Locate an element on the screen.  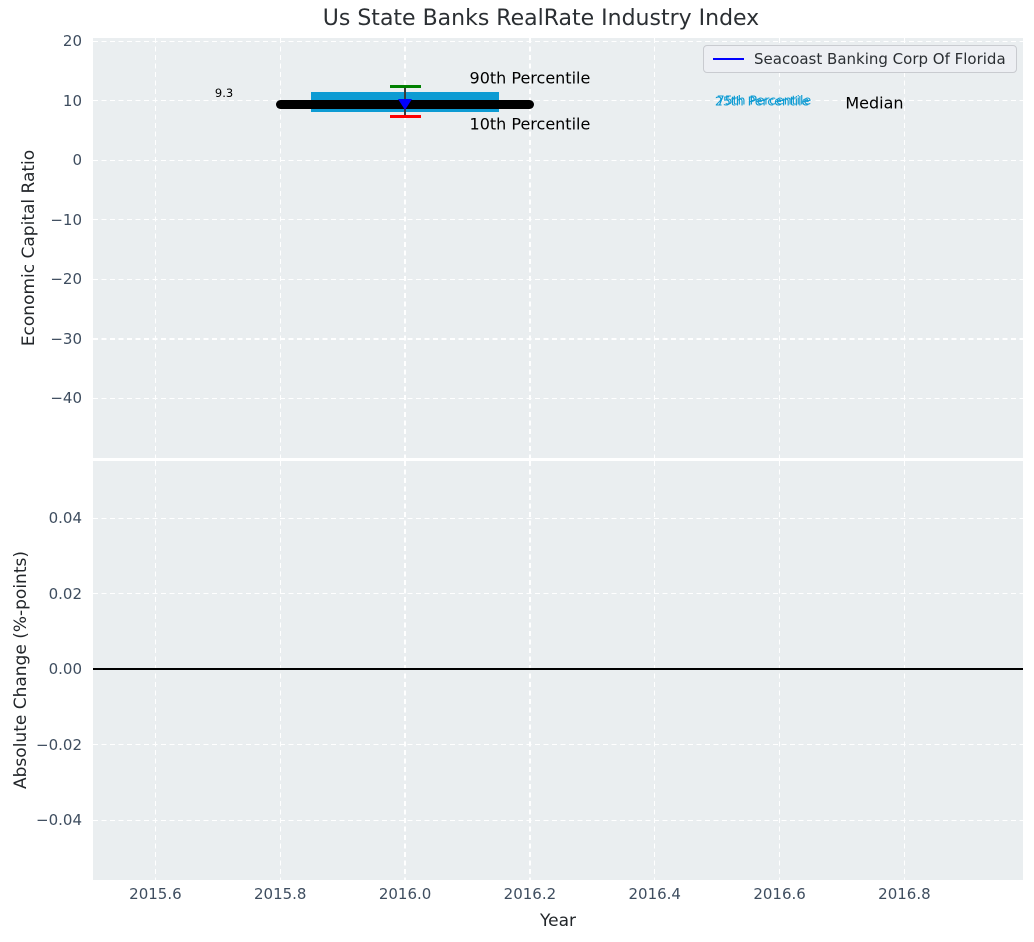
x-tick-label: 2015.6 is located at coordinates (155, 894).